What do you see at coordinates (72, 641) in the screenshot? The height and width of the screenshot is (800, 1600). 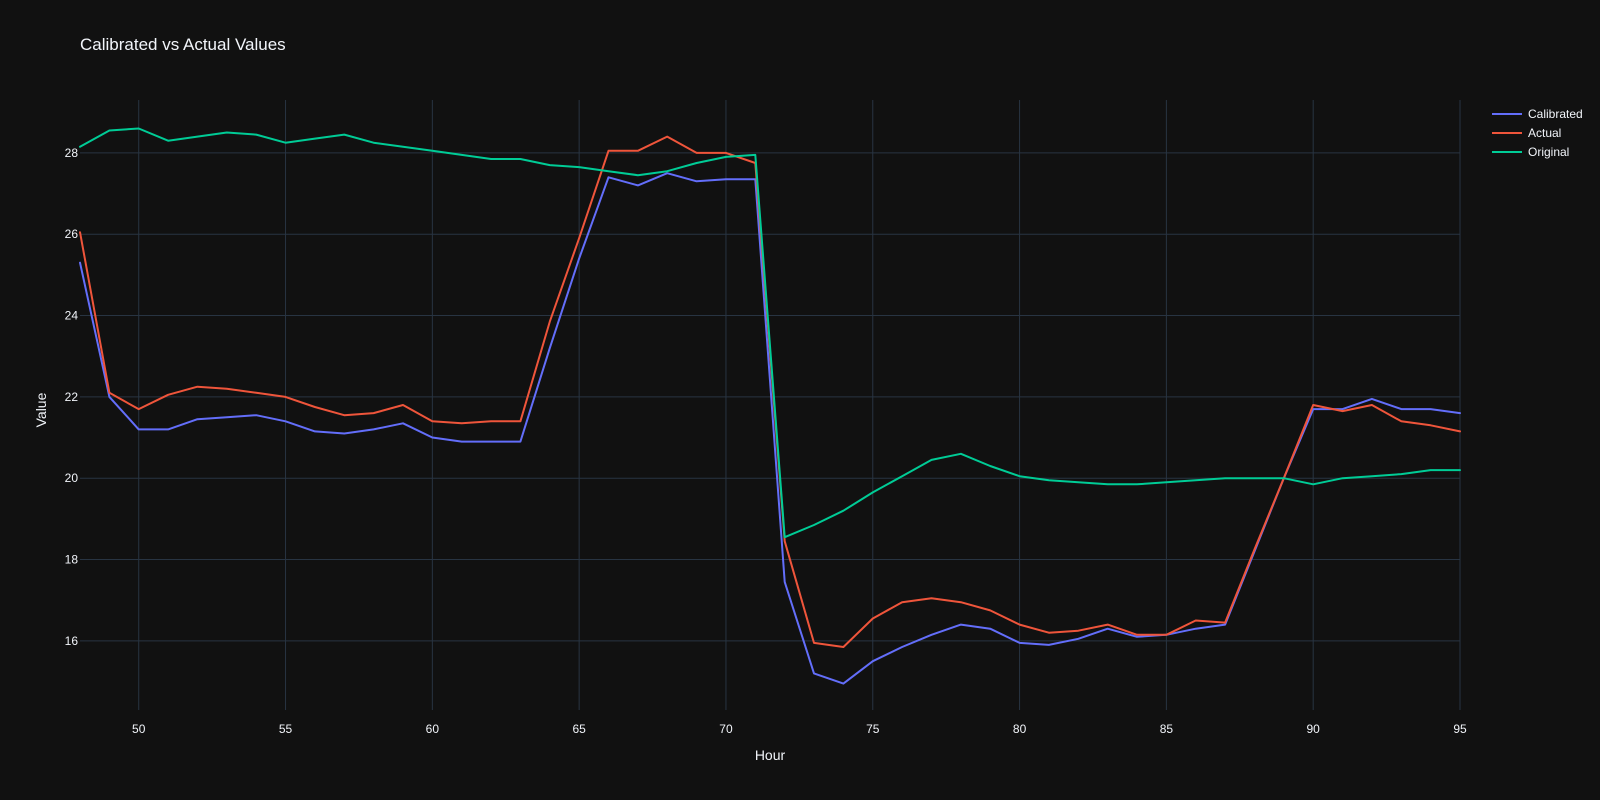 I see `y-tick-label: 16` at bounding box center [72, 641].